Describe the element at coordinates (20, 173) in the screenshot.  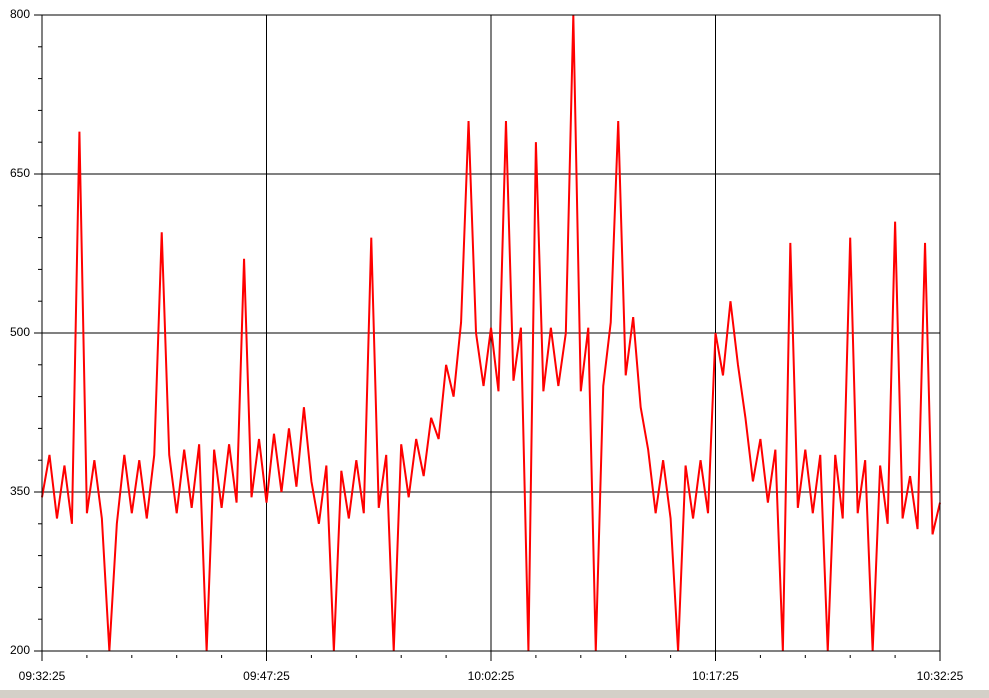
I see `y-tick-label: 650` at that location.